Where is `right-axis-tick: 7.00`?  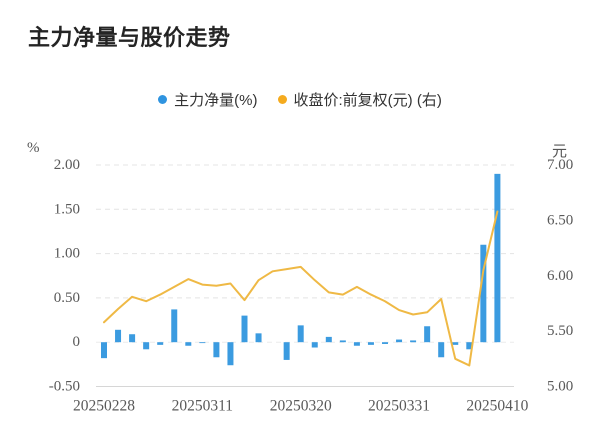 right-axis-tick: 7.00 is located at coordinates (560, 165).